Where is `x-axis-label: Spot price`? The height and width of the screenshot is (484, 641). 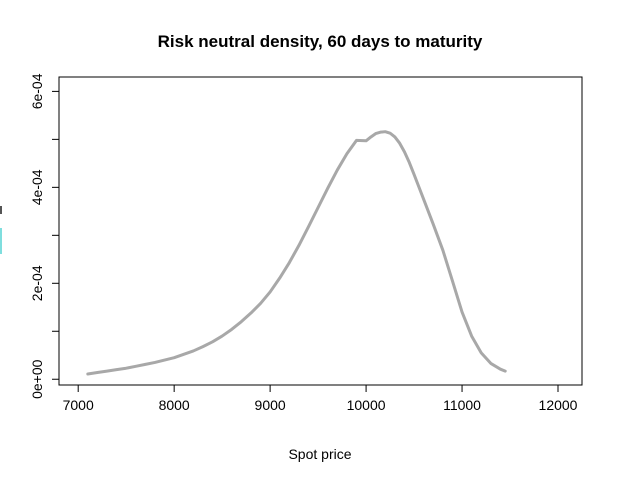
x-axis-label: Spot price is located at coordinates (319, 454).